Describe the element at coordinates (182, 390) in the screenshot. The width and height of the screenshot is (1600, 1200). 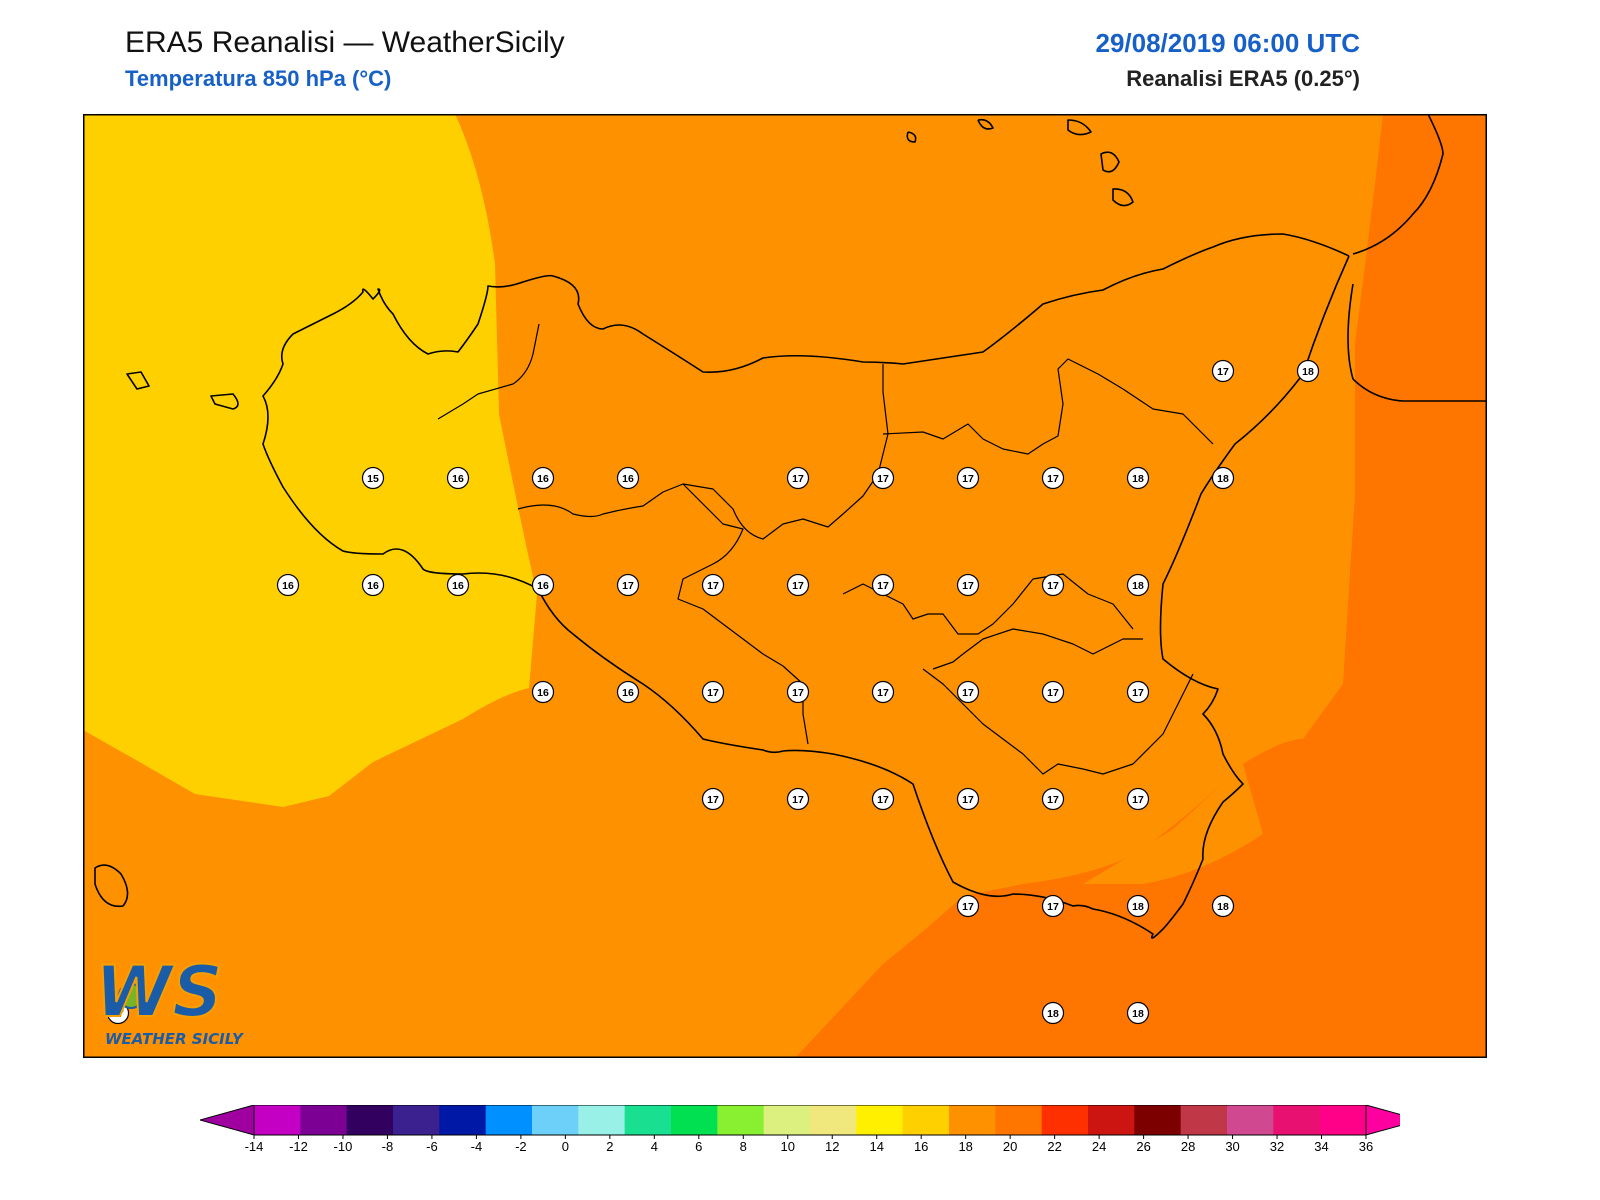
I see `aegadian-islands` at that location.